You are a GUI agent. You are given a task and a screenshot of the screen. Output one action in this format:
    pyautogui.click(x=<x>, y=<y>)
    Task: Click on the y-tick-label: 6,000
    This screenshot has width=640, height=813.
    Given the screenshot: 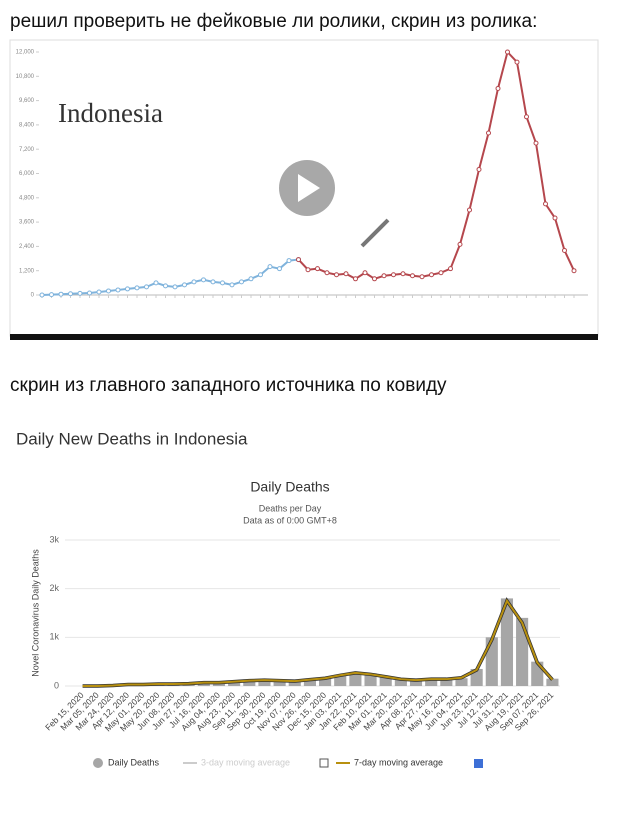 What is the action you would take?
    pyautogui.click(x=27, y=174)
    